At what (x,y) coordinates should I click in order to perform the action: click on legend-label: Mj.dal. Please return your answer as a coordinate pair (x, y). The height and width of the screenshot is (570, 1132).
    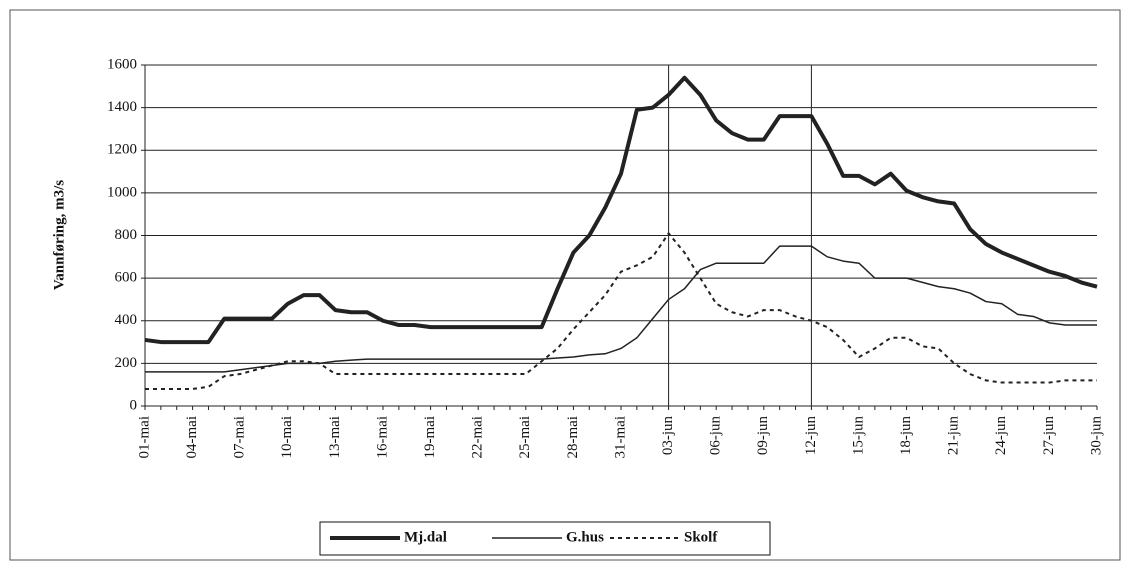
    Looking at the image, I should click on (425, 537).